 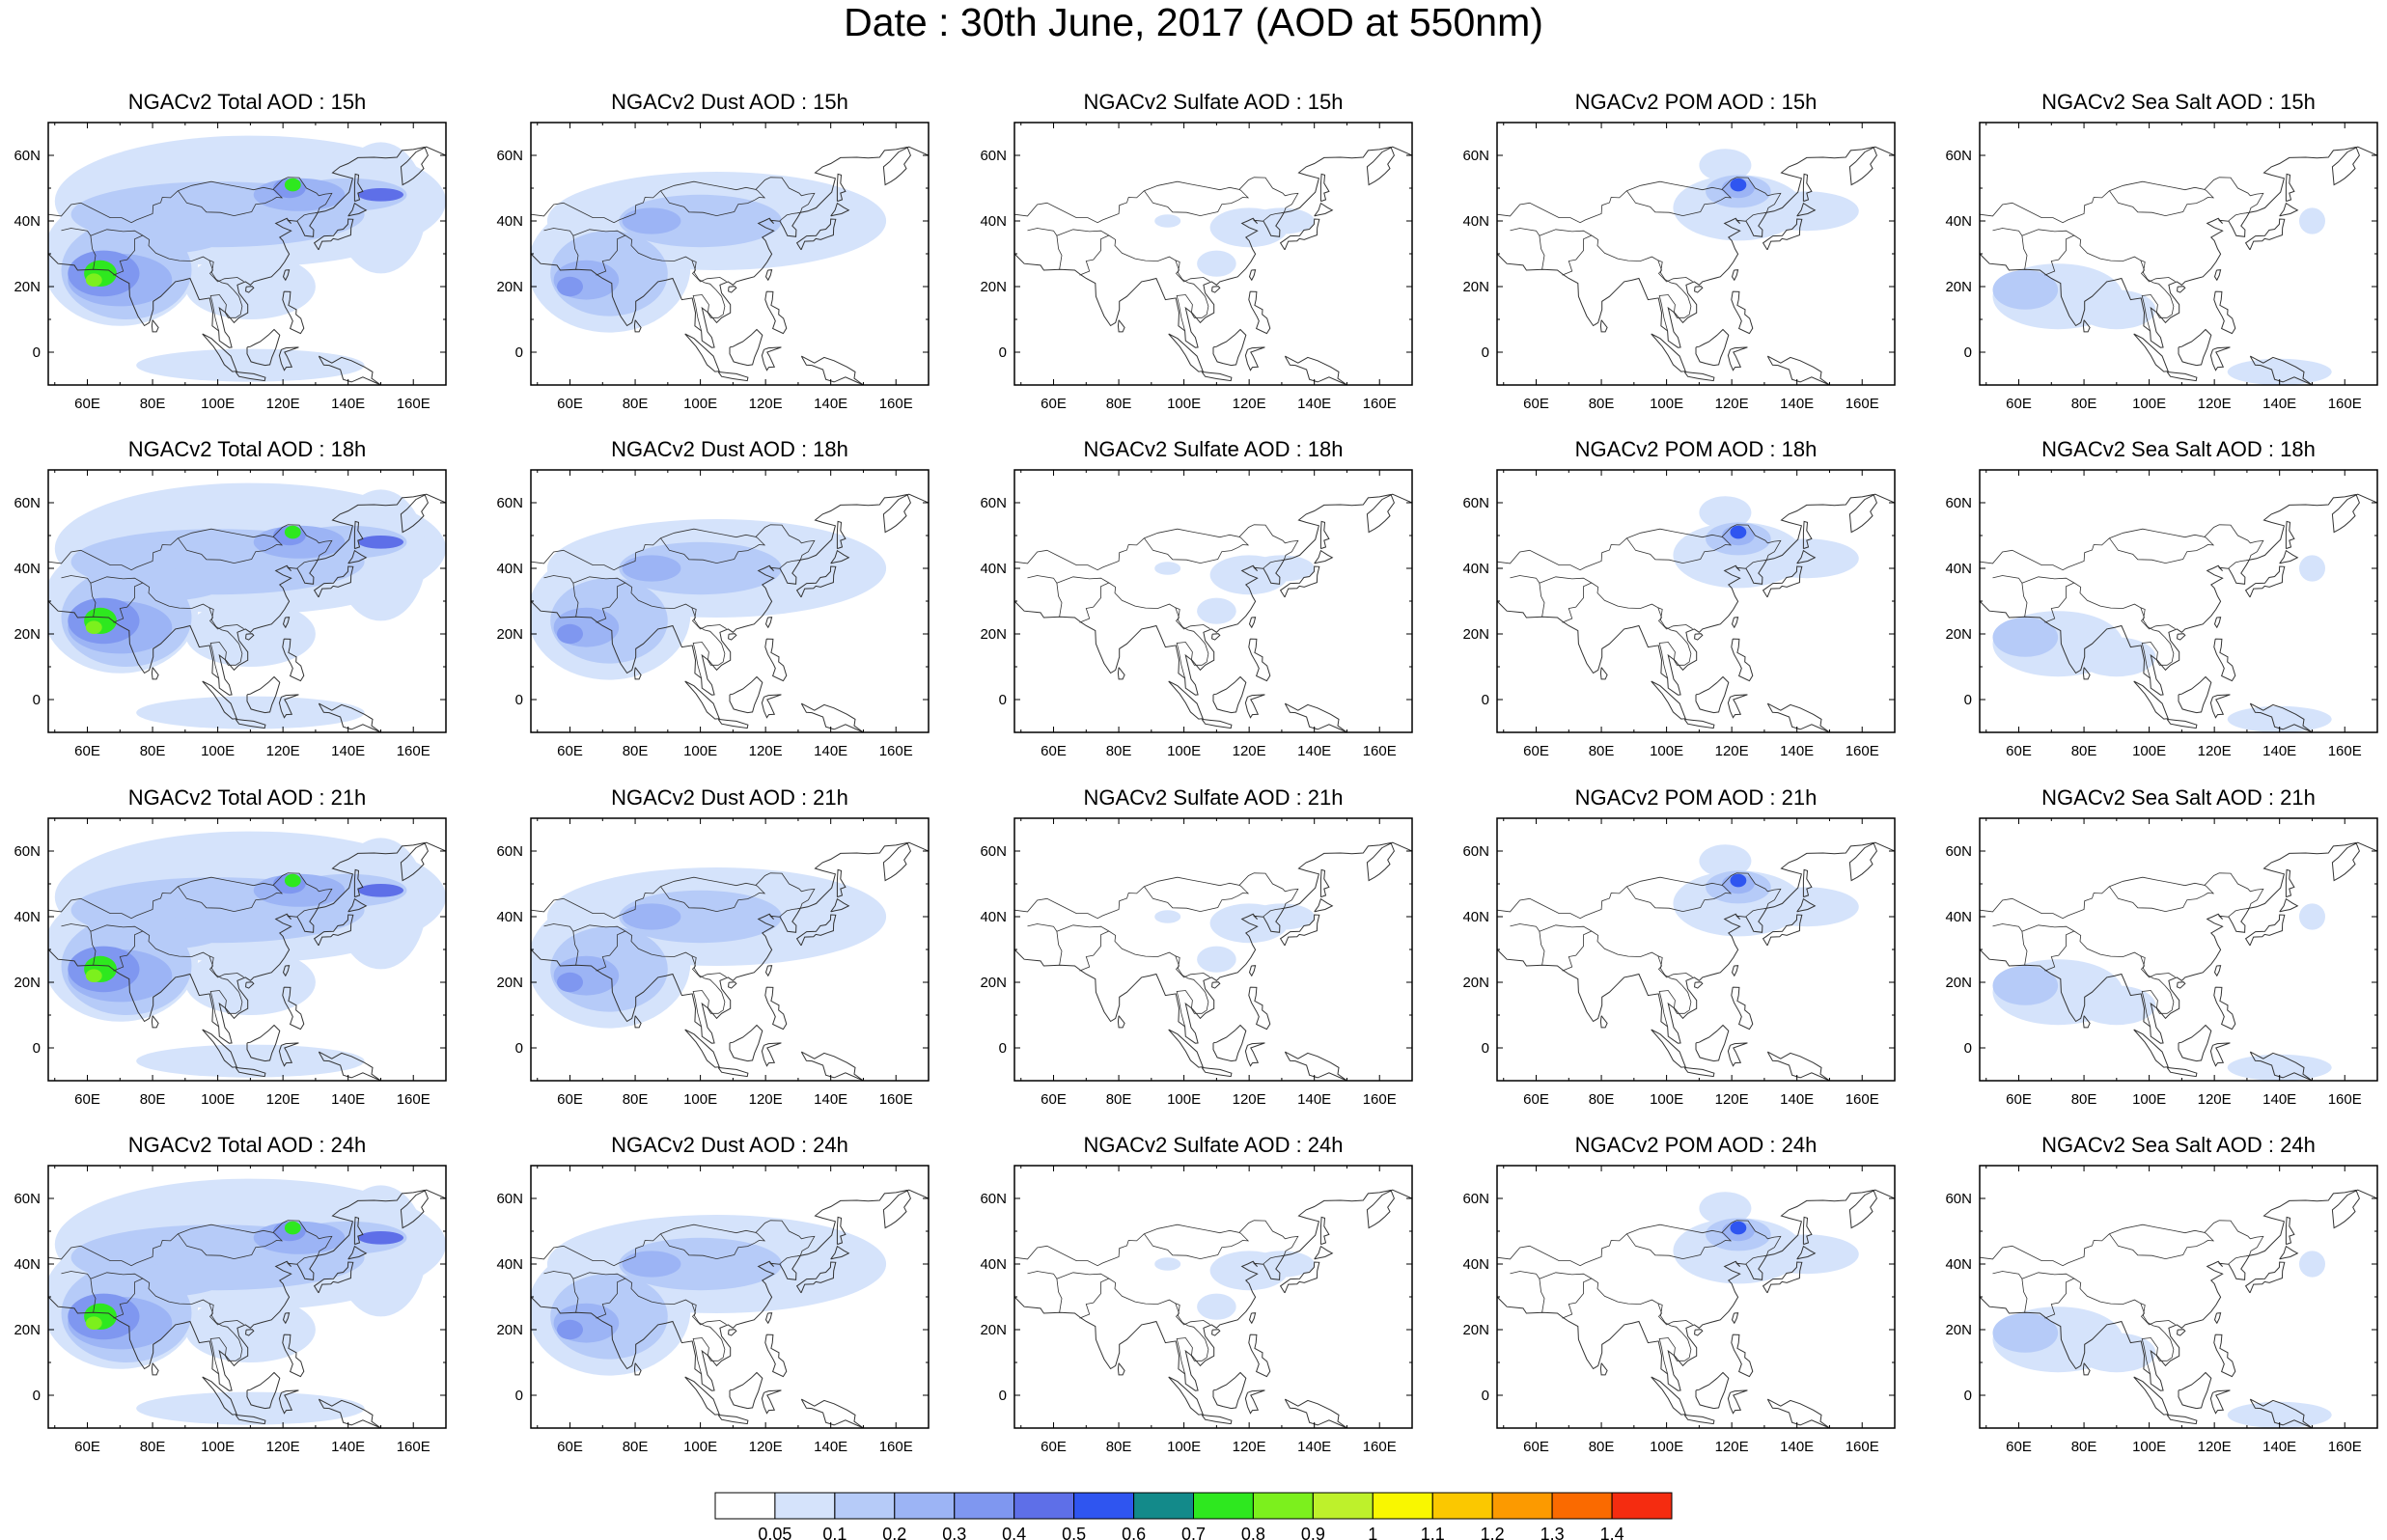 What do you see at coordinates (1732, 1447) in the screenshot?
I see `lon-tick-label: 120E` at bounding box center [1732, 1447].